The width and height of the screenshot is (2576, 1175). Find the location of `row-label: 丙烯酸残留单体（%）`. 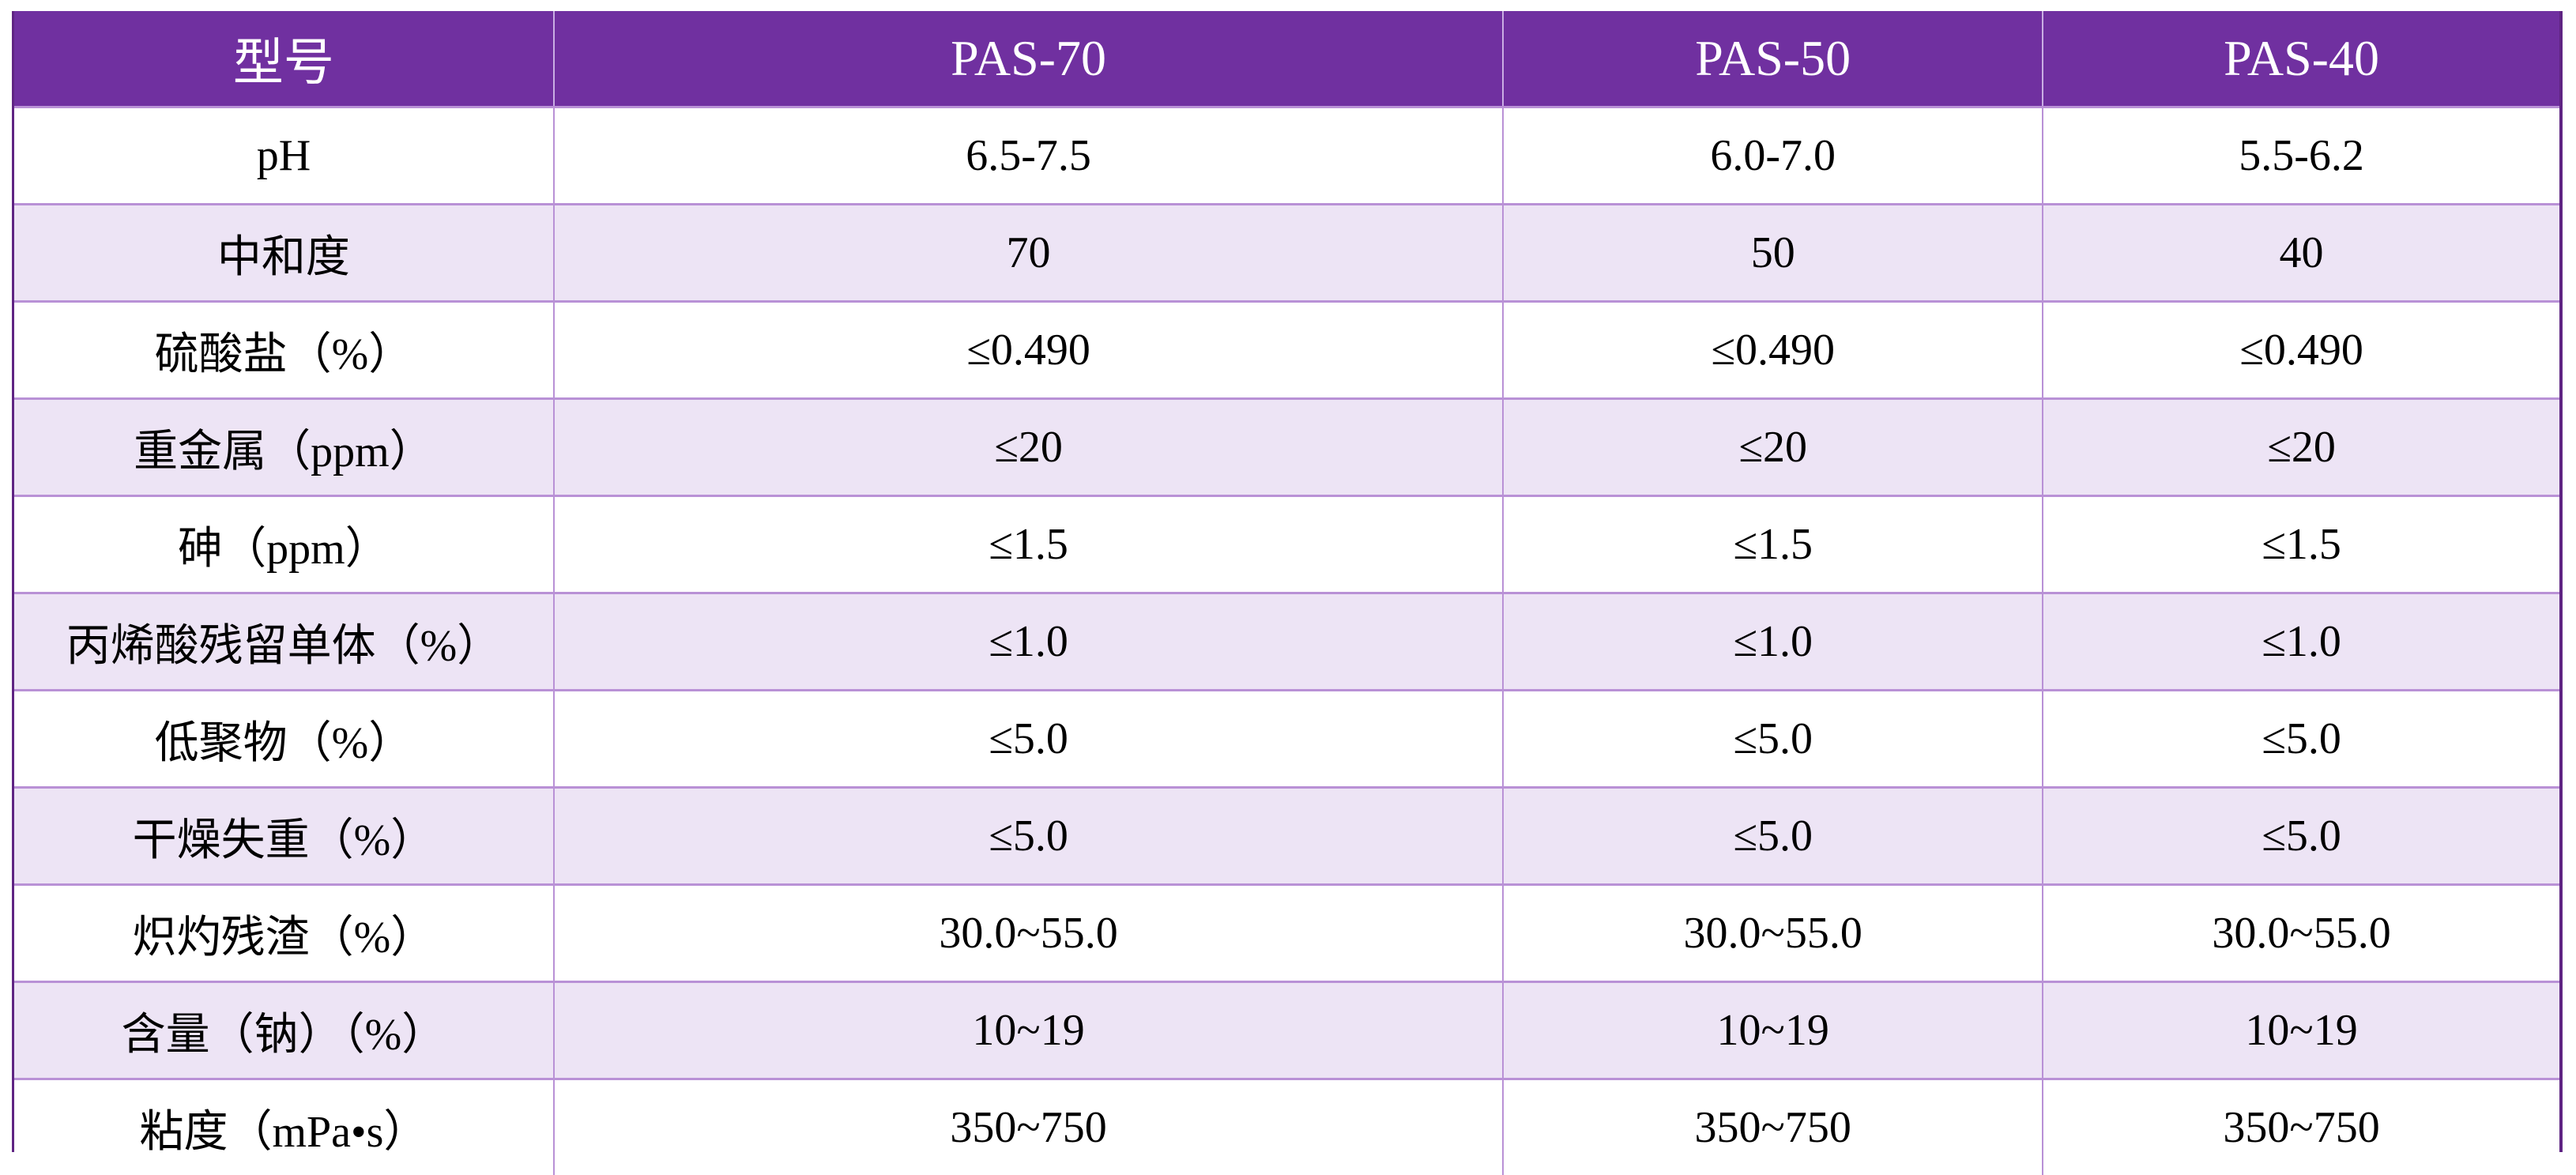

row-label: 丙烯酸残留单体（%） is located at coordinates (284, 642).